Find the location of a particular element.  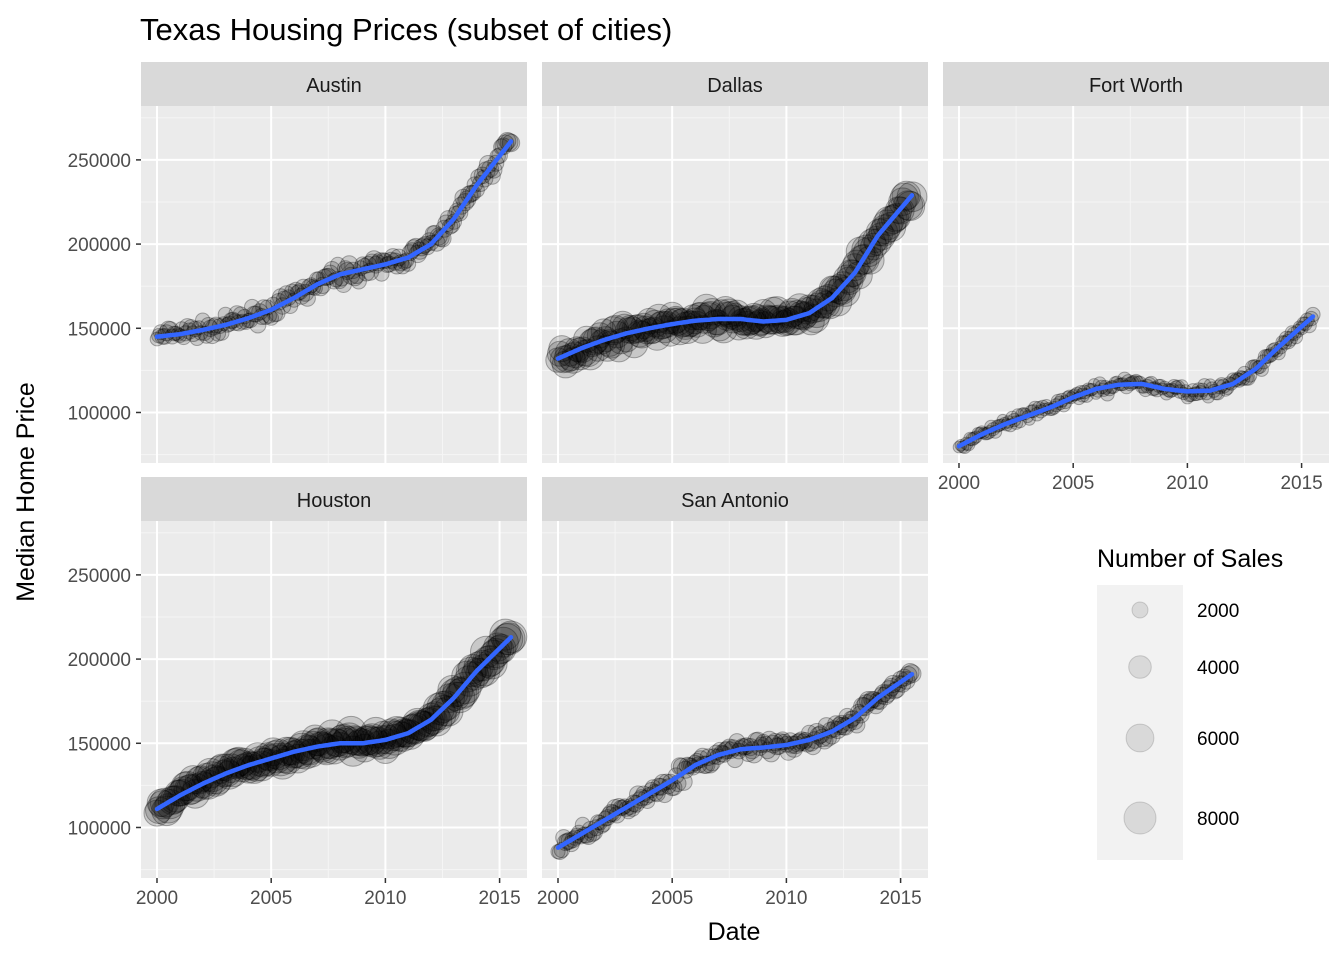

facet-strip-label: Houston is located at coordinates (334, 501).